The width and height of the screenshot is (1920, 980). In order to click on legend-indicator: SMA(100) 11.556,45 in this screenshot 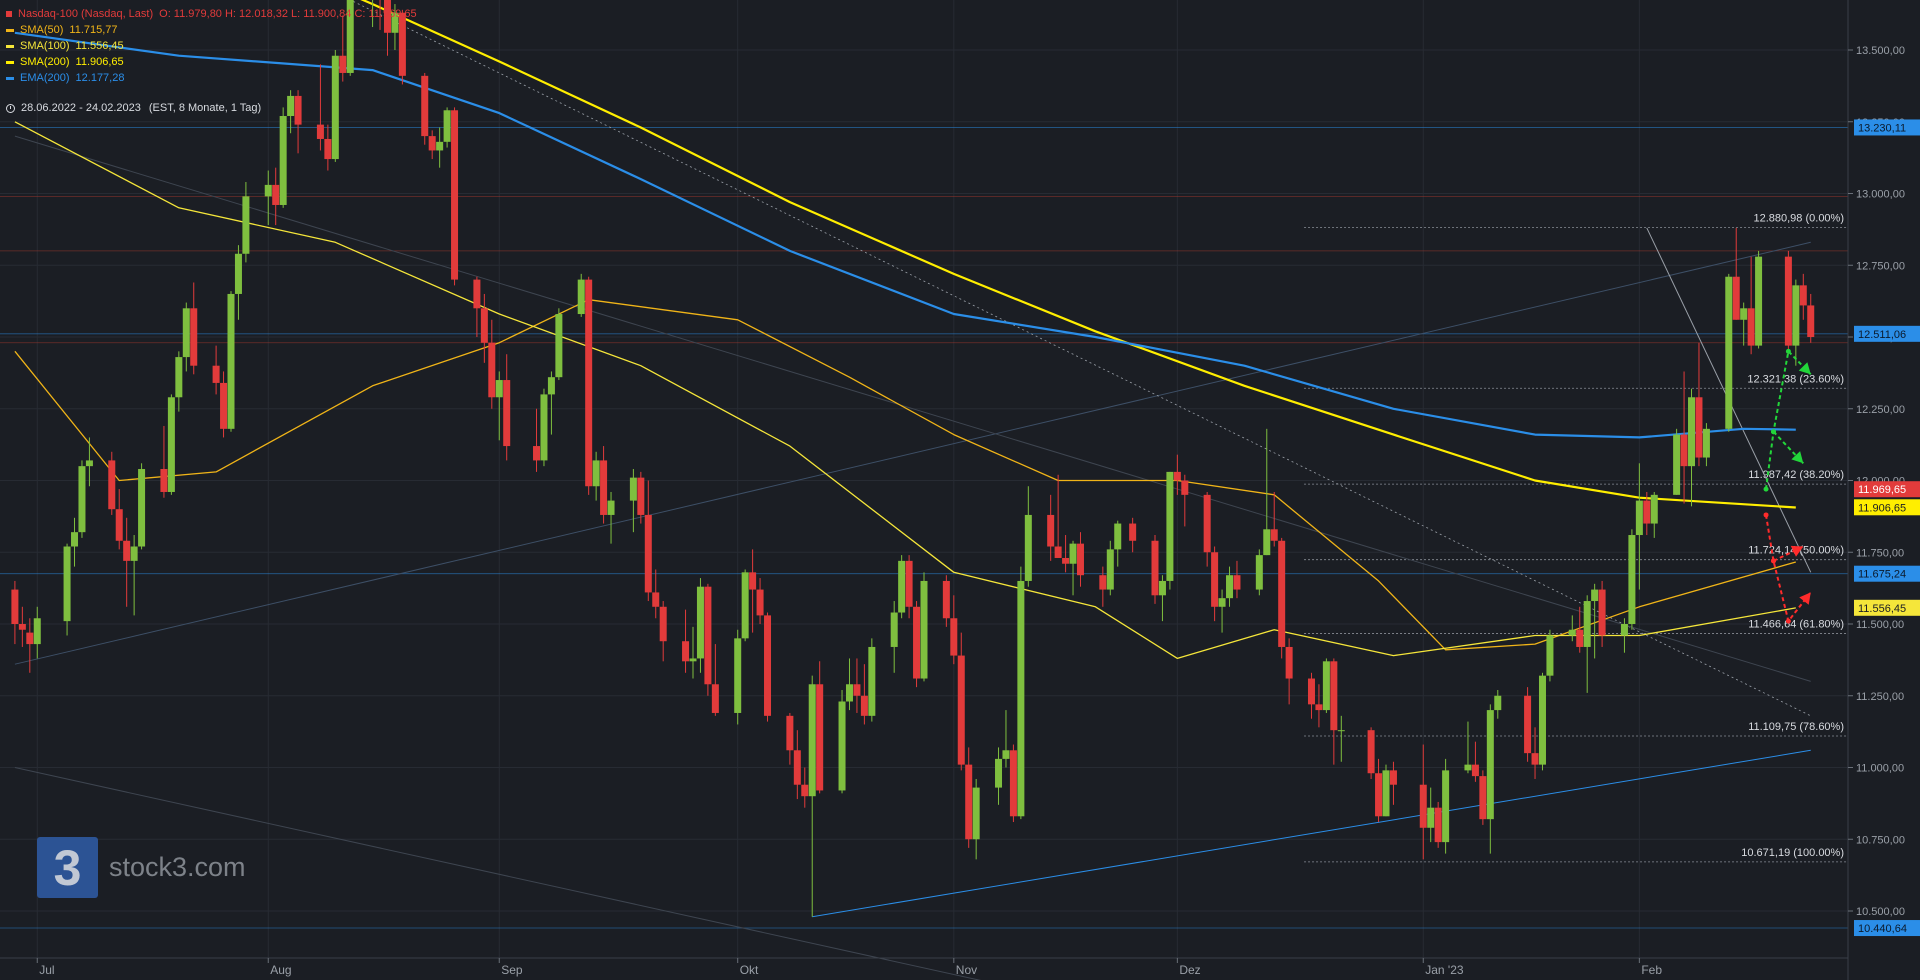, I will do `click(211, 46)`.